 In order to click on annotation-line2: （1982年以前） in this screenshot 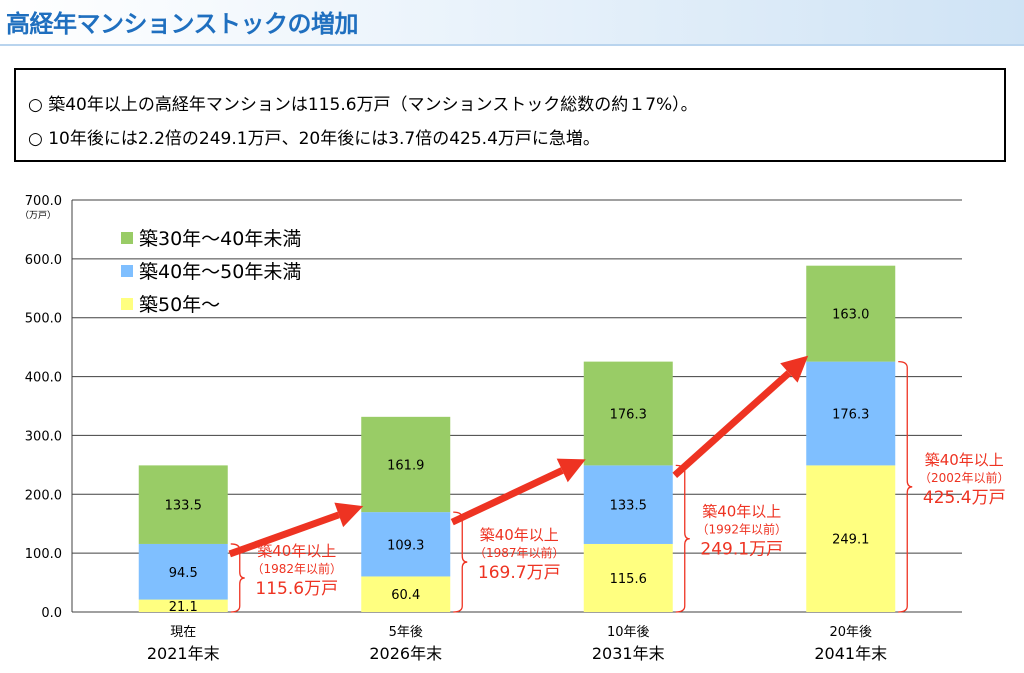, I will do `click(296, 568)`.